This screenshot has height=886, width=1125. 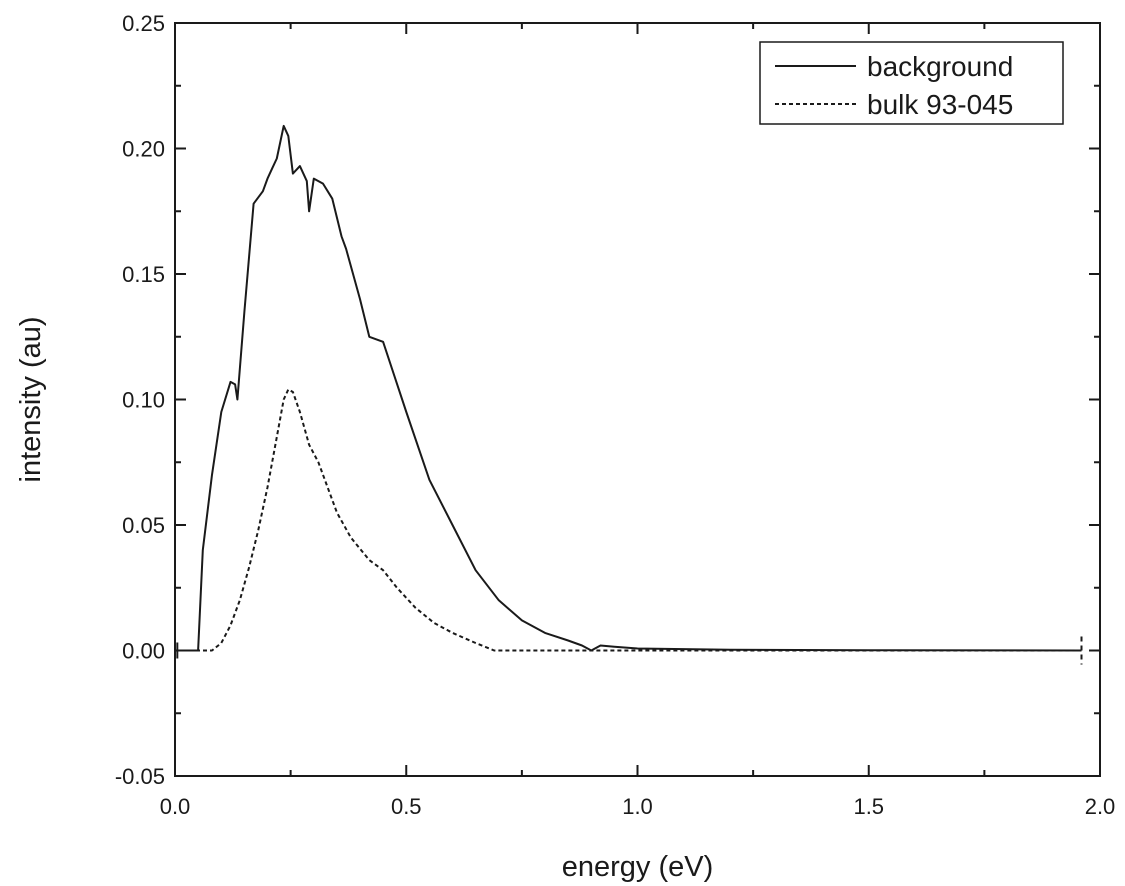 What do you see at coordinates (143, 149) in the screenshot?
I see `y-tick-label: 0.20` at bounding box center [143, 149].